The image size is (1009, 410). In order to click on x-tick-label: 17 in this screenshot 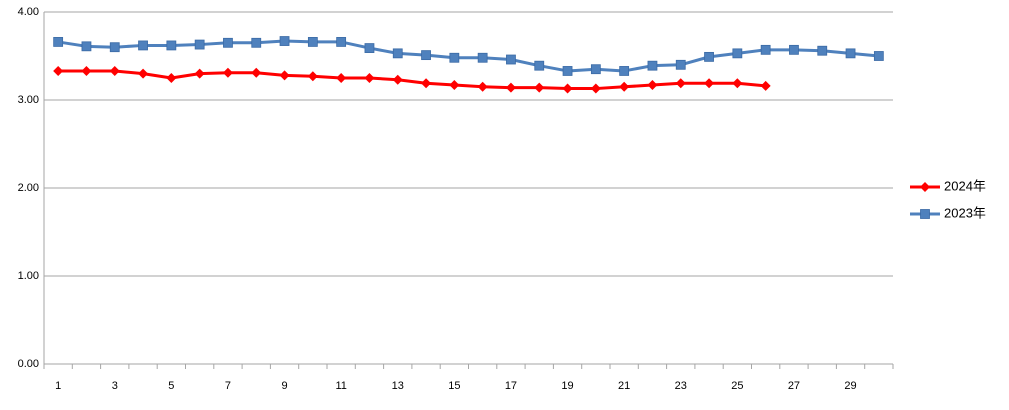, I will do `click(511, 386)`.